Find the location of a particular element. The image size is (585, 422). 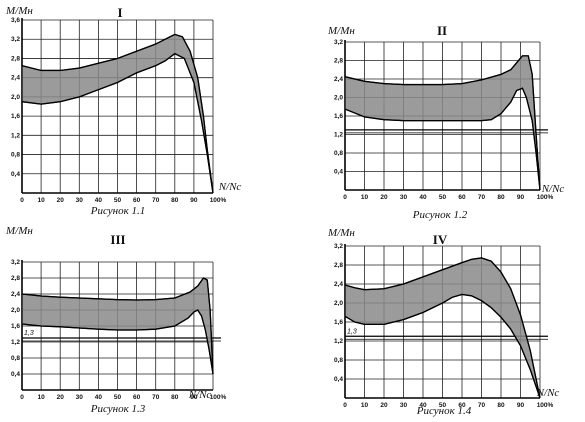

chart-title: I is located at coordinates (119, 12).